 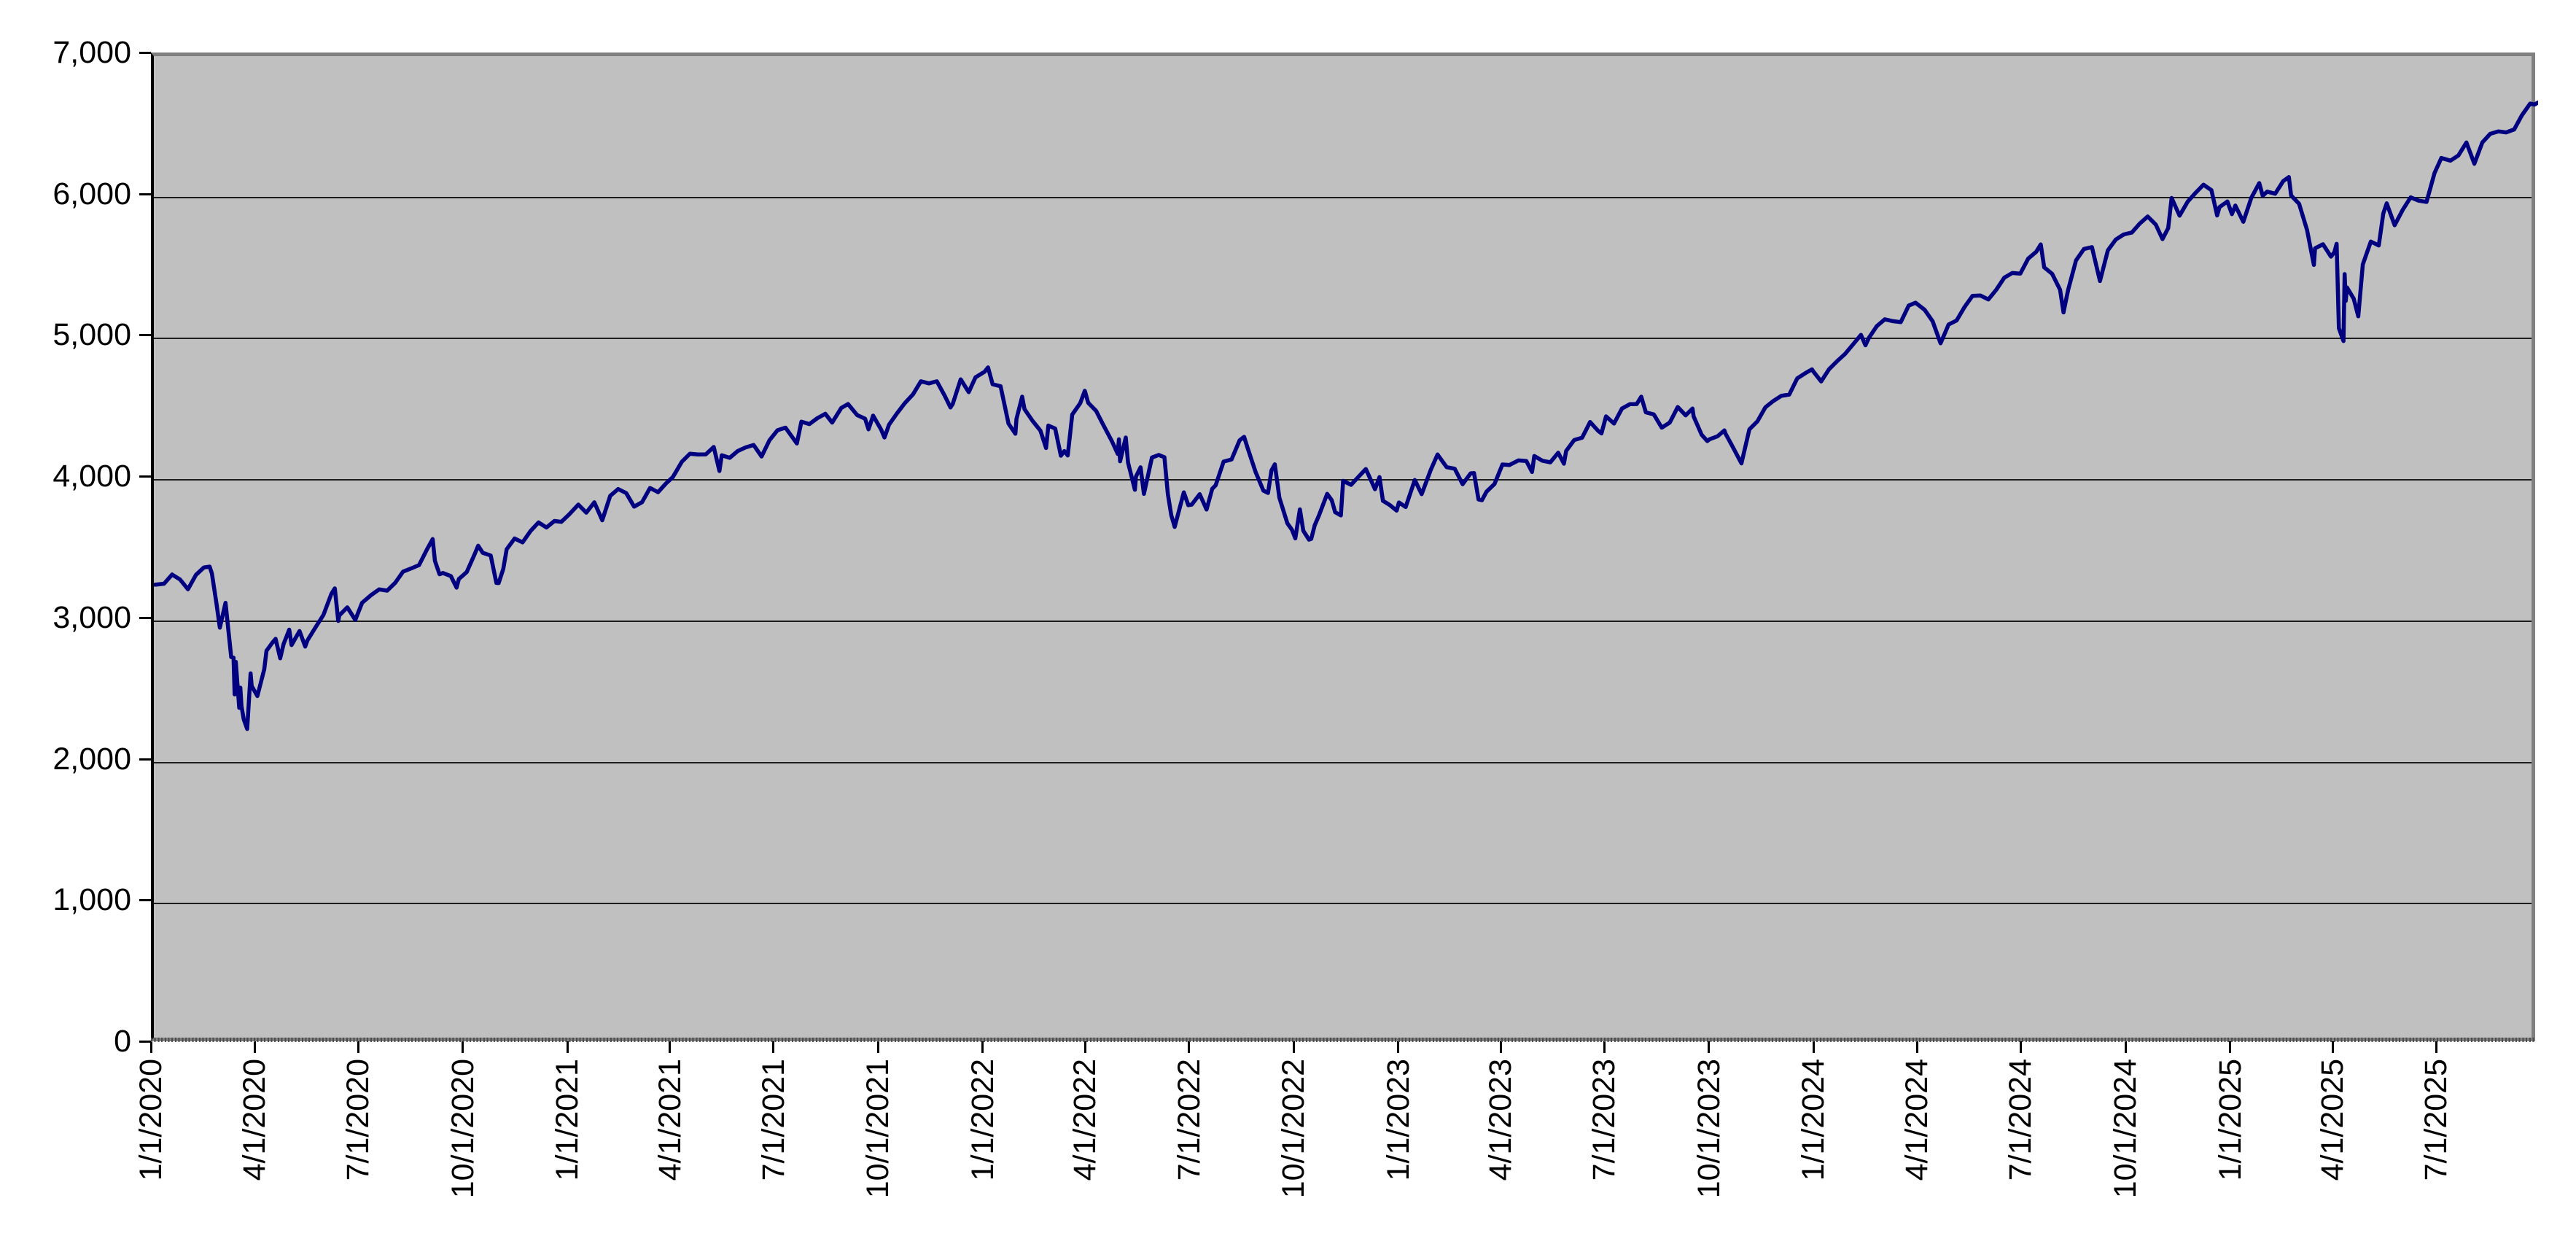 I want to click on gridline-2000, so click(x=1343, y=762).